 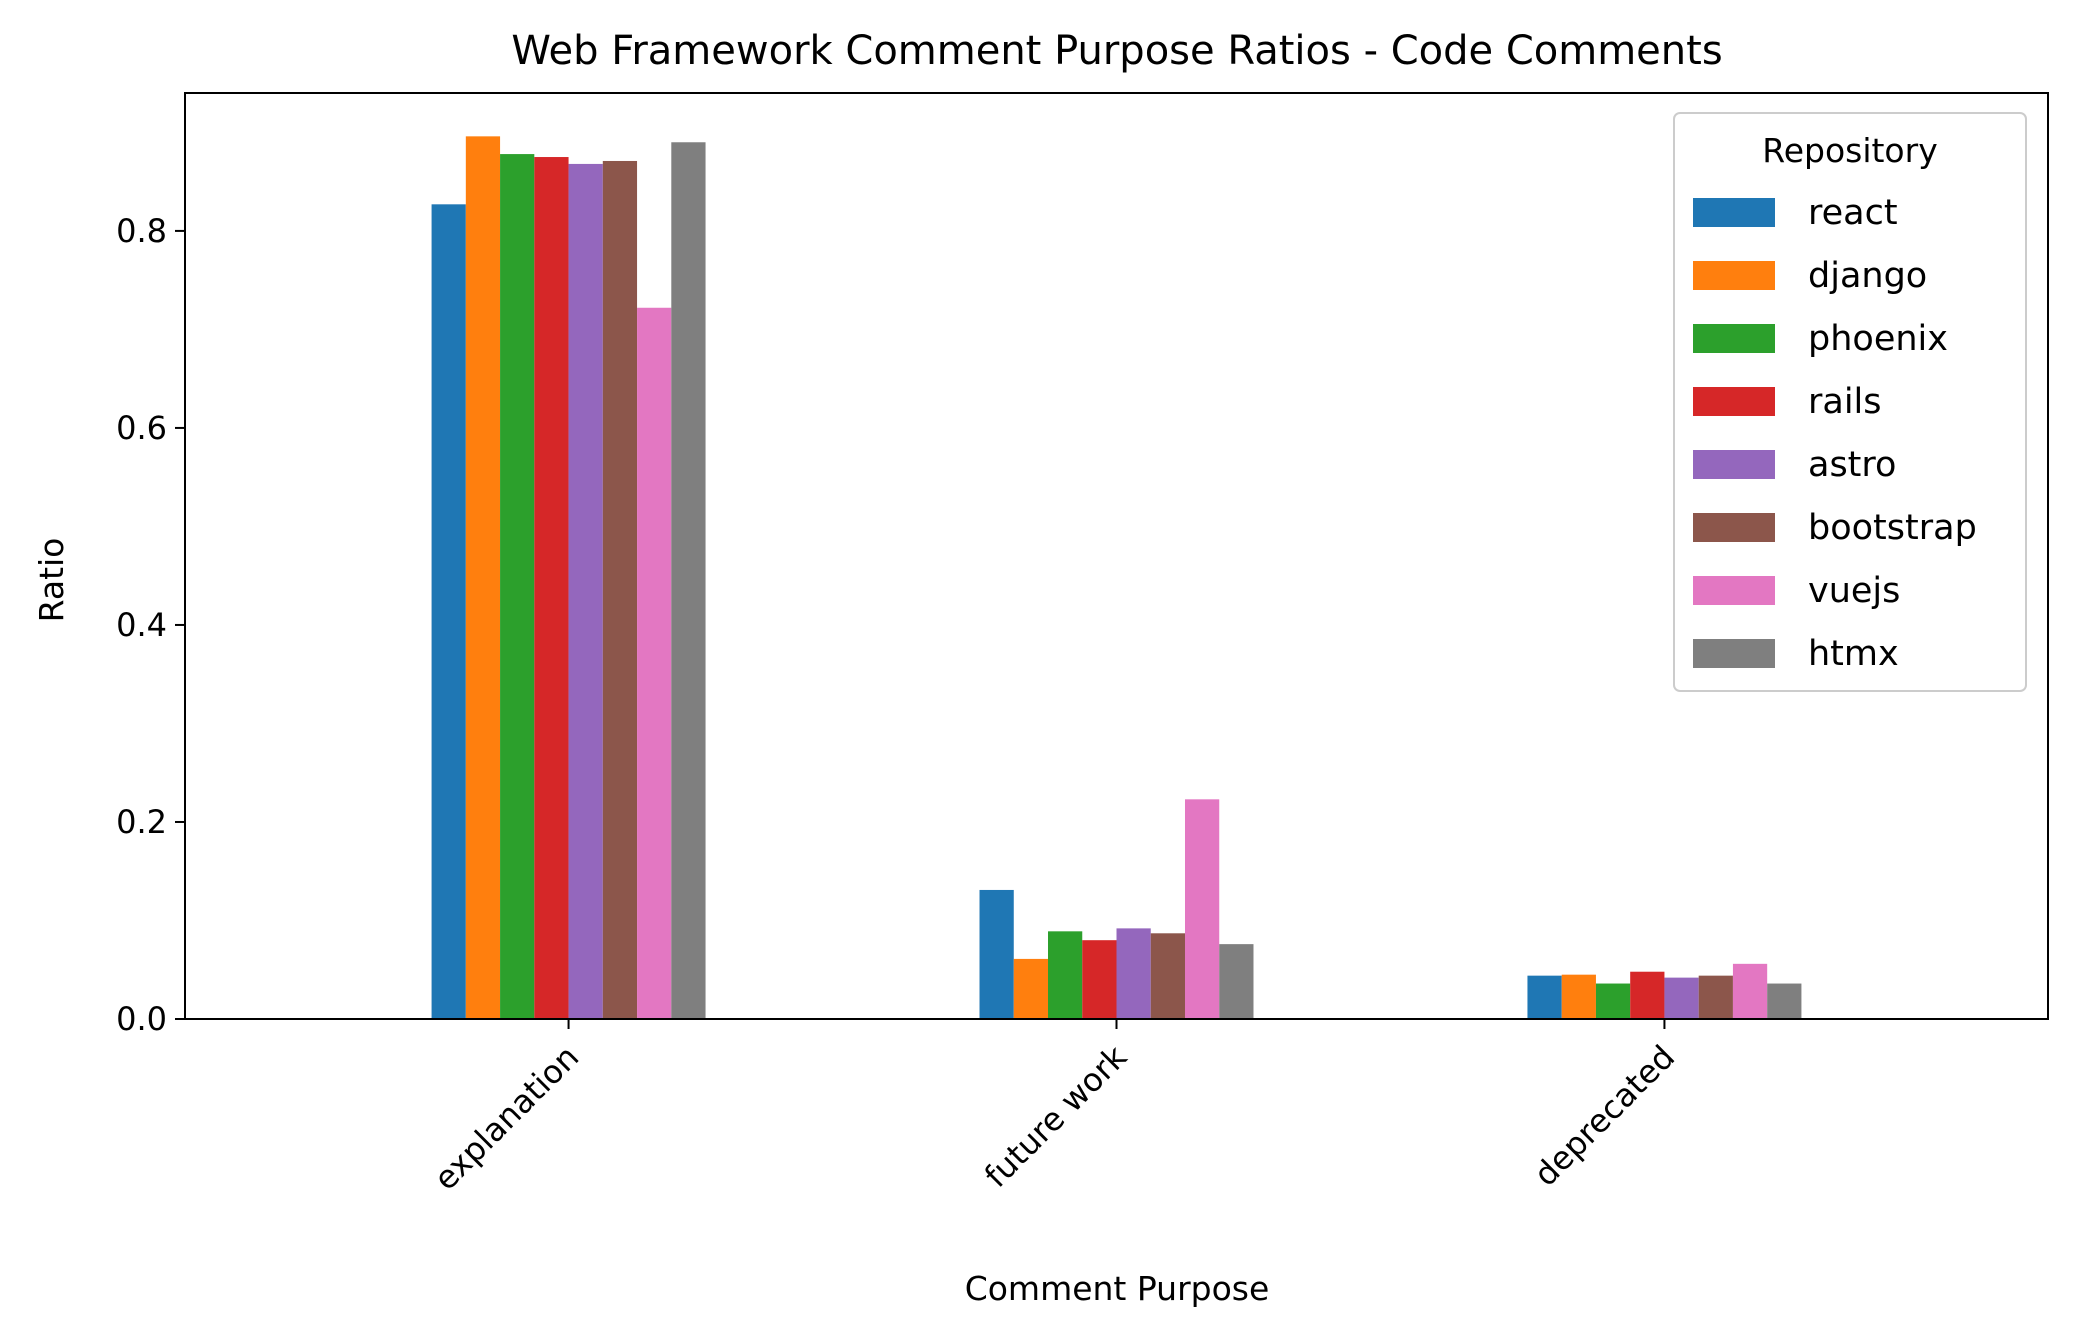 What do you see at coordinates (1734, 338) in the screenshot?
I see `legend-swatch-phoenix` at bounding box center [1734, 338].